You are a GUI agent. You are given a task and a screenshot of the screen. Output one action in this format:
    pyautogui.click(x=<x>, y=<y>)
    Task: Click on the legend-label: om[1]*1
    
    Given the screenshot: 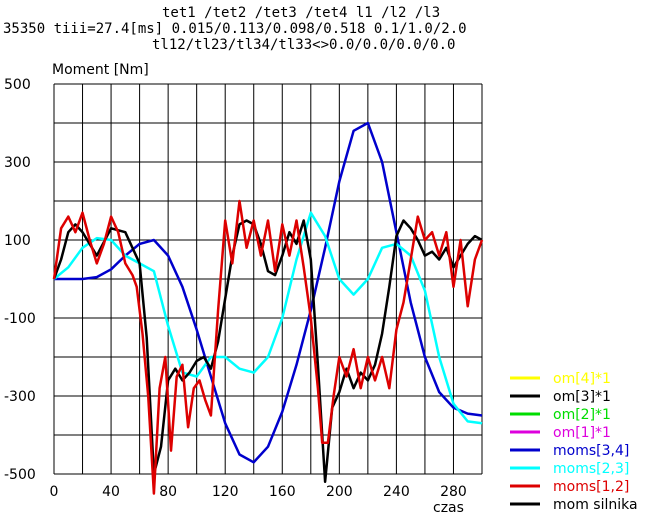 What is the action you would take?
    pyautogui.click(x=582, y=433)
    